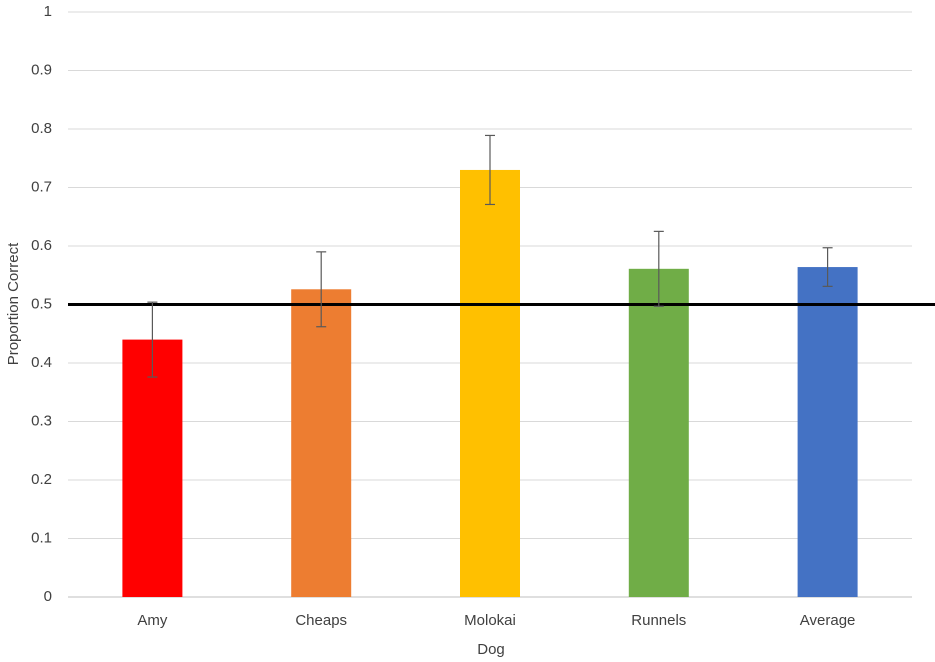  I want to click on y-tick-label: 0.9, so click(41, 69).